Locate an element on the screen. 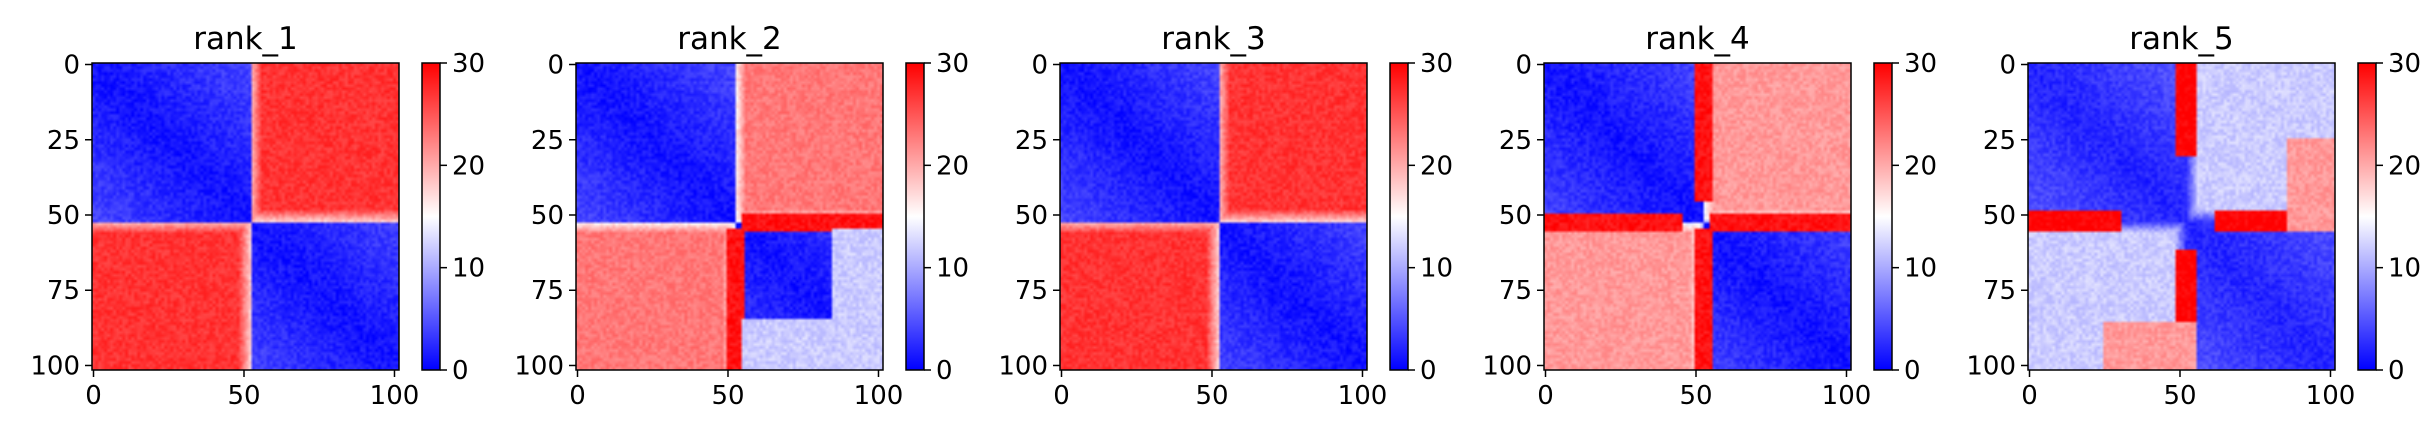 This screenshot has width=2435, height=438. subplot-title: rank_2 is located at coordinates (729, 39).